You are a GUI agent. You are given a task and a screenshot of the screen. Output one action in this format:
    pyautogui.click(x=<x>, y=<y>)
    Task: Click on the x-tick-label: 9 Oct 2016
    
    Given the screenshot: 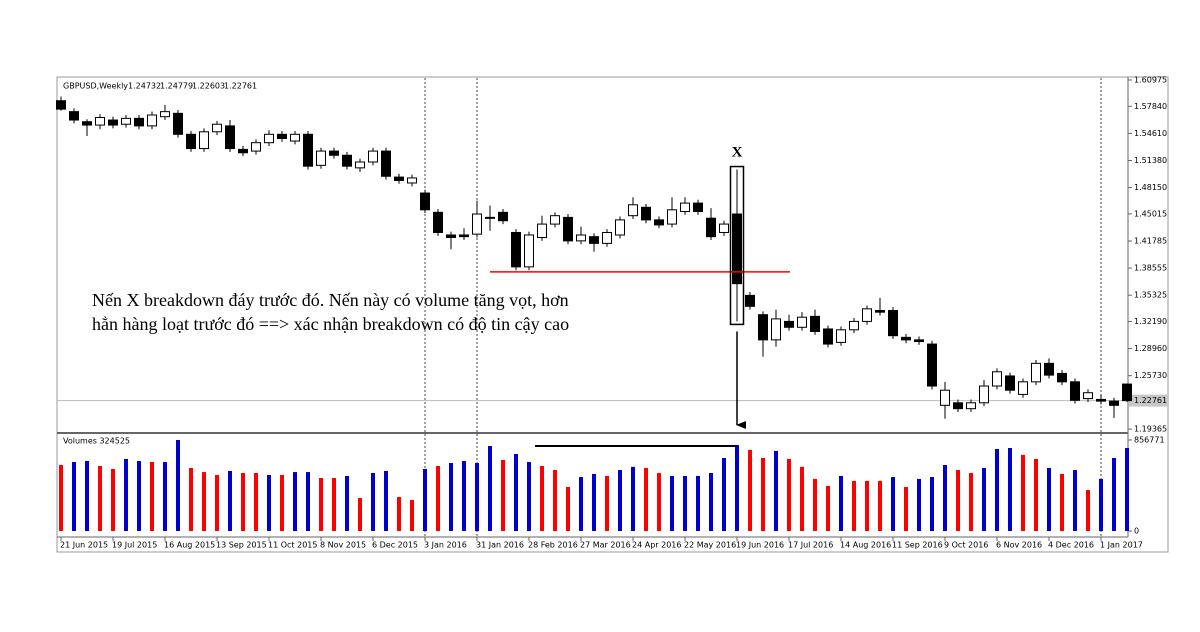 What is the action you would take?
    pyautogui.click(x=966, y=545)
    